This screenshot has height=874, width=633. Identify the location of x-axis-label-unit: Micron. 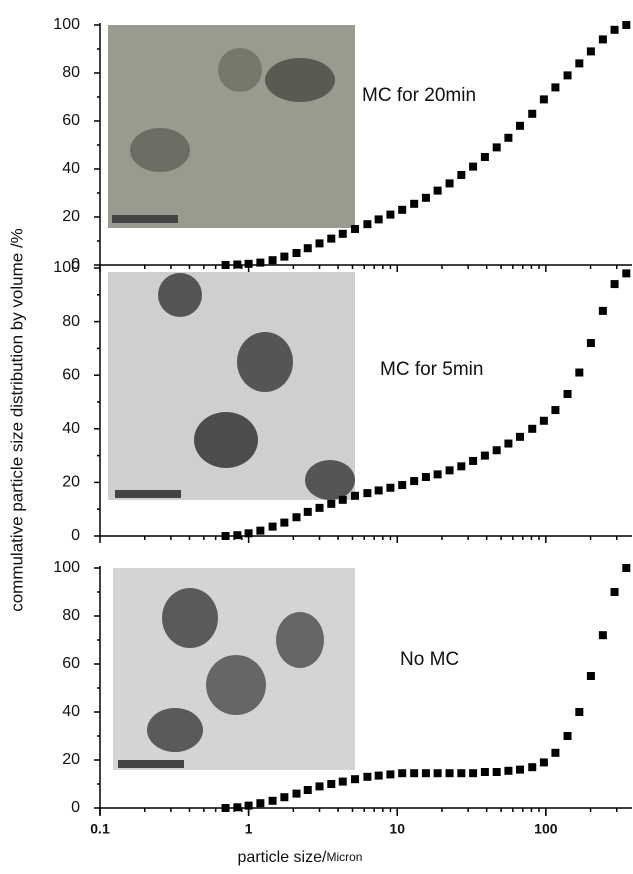
(344, 857).